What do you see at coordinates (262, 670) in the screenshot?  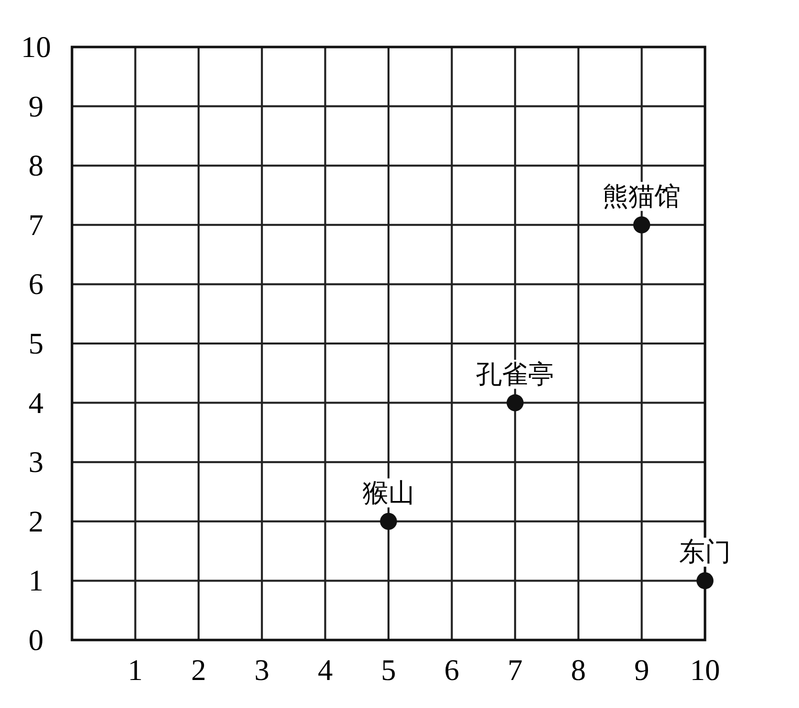 I see `x-tick-label: 3` at bounding box center [262, 670].